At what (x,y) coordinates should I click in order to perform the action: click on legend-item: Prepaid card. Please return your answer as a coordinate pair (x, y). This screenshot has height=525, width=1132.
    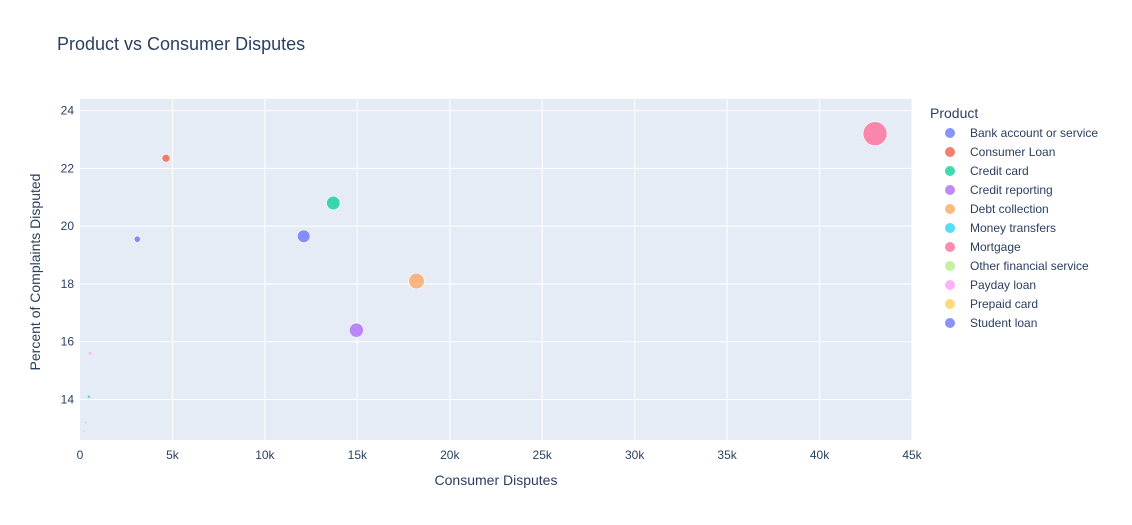
    Looking at the image, I should click on (991, 304).